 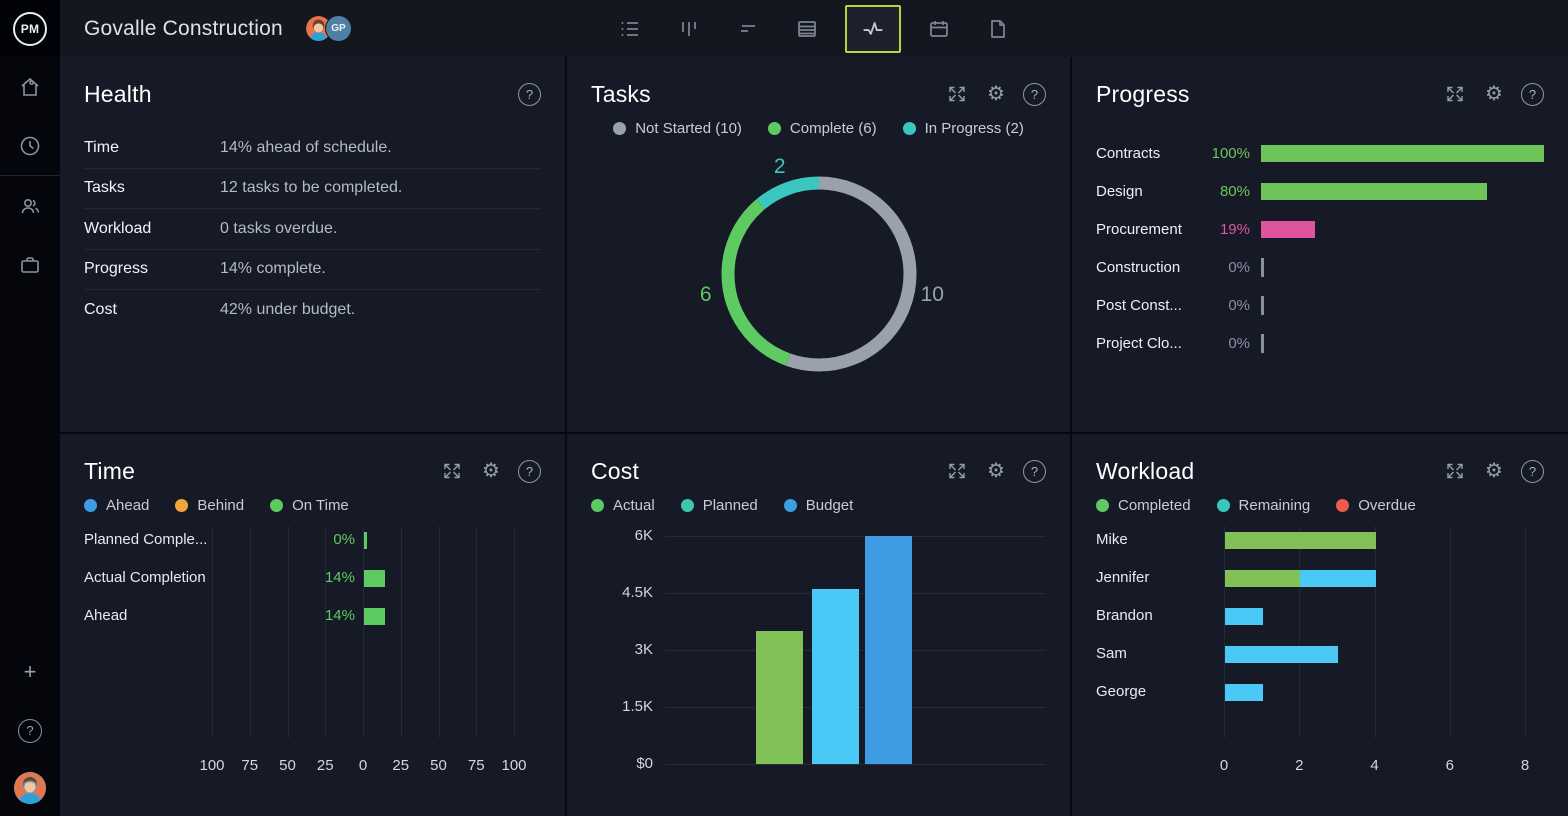 I want to click on clock-icon, so click(x=30, y=145).